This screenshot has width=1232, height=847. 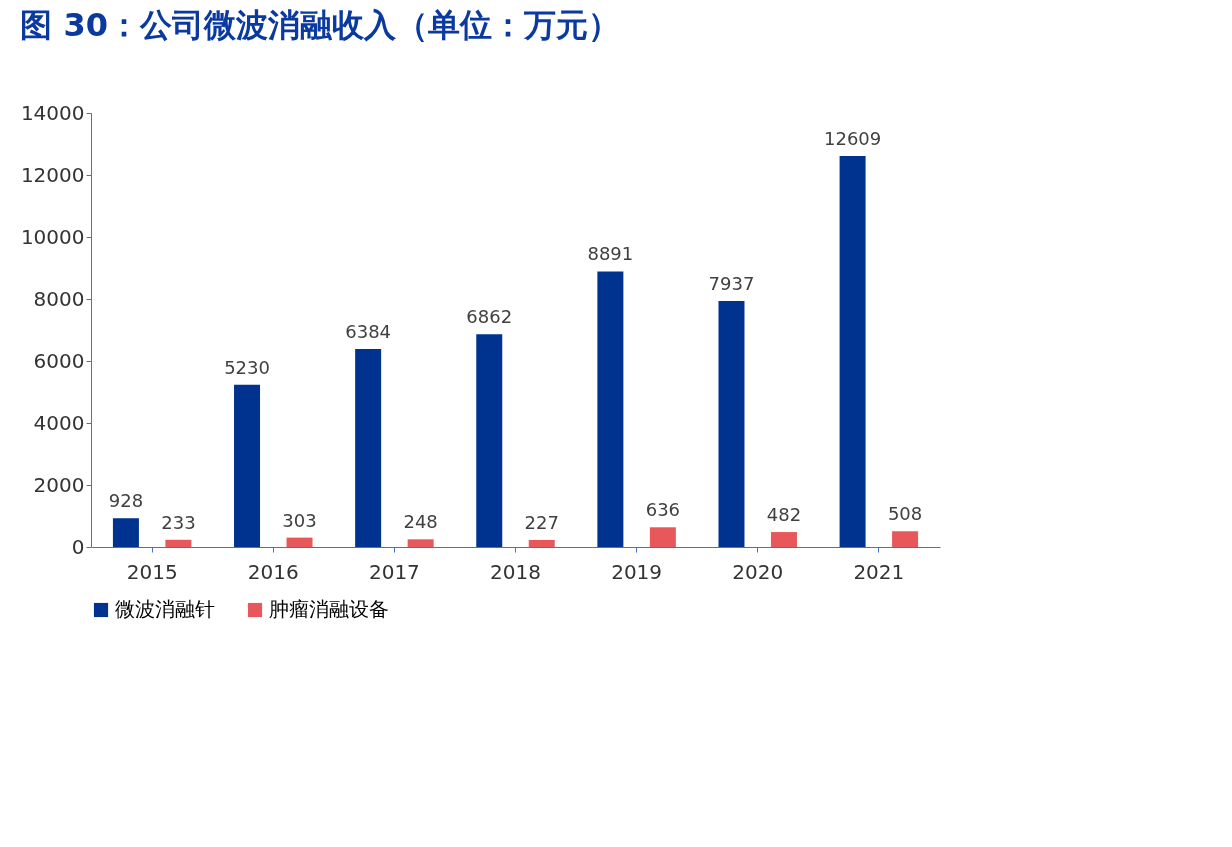 I want to click on legend-label: 肿瘤消融设备, so click(x=329, y=609).